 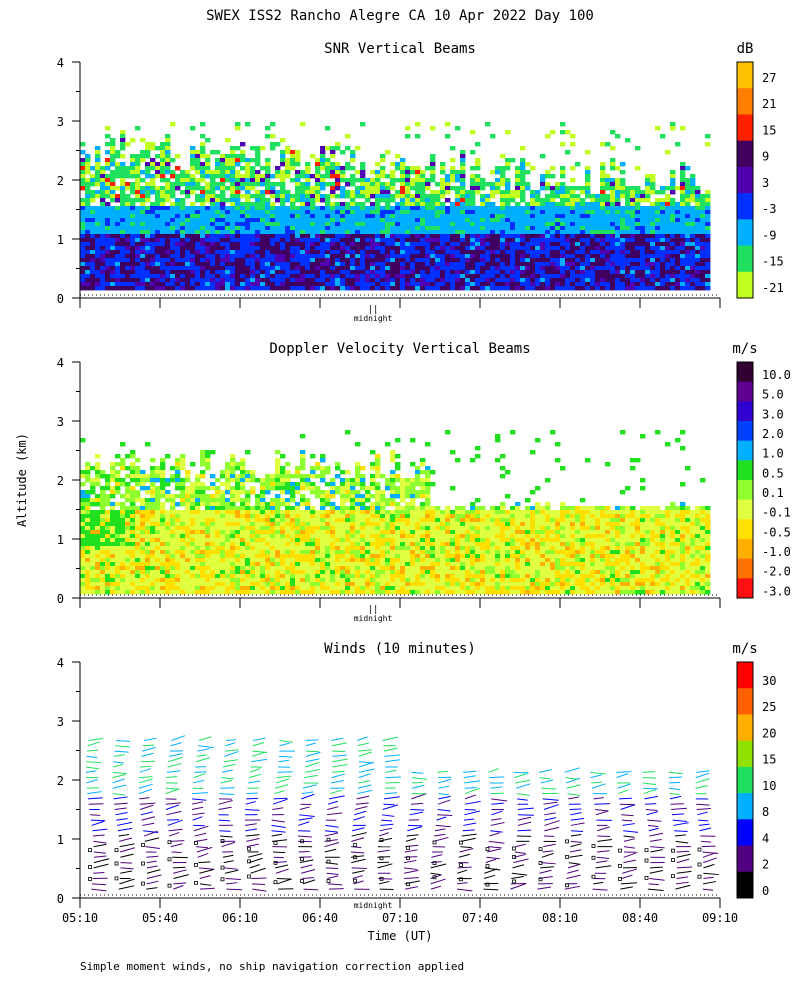 I want to click on snr-colorbar-label: 3, so click(x=765, y=183).